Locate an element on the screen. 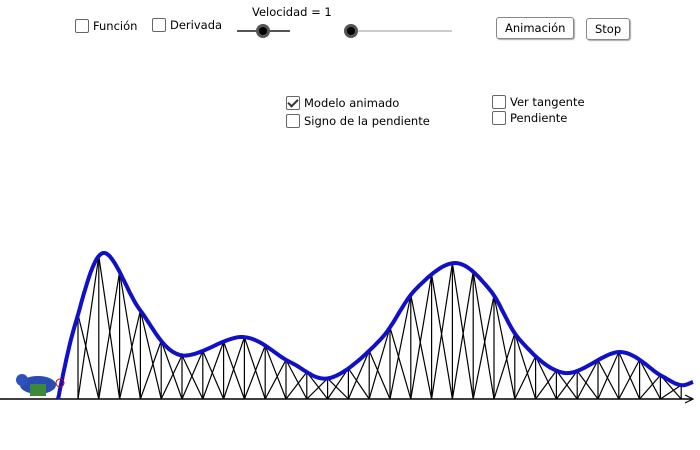 Image resolution: width=700 pixels, height=450 pixels. cart is located at coordinates (40, 385).